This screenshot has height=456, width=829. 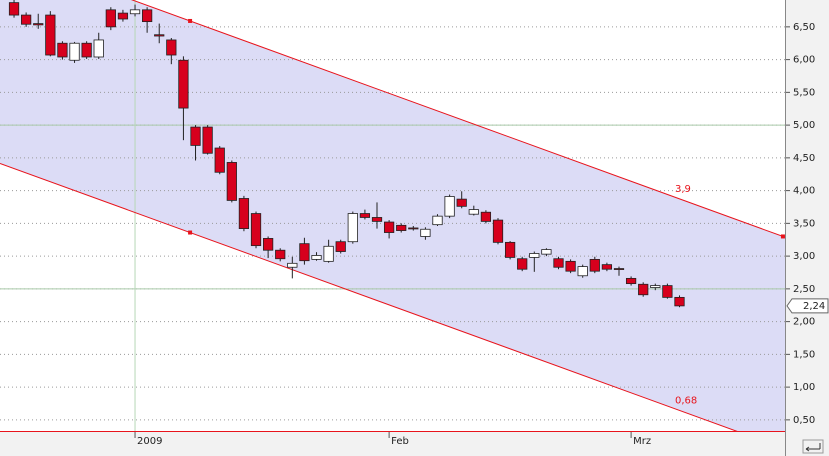 I want to click on y-tick-label: 4,50, so click(x=804, y=158).